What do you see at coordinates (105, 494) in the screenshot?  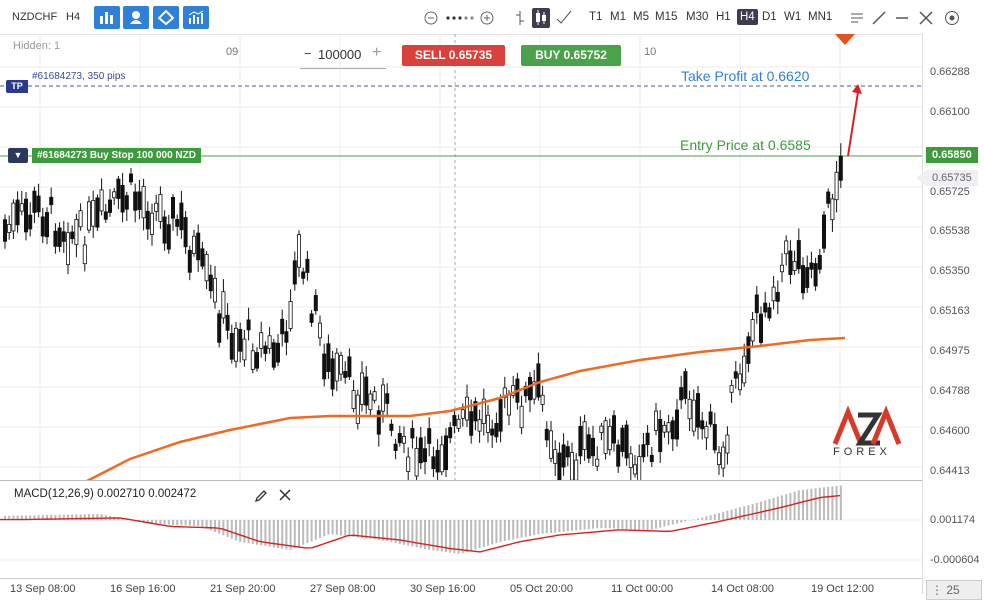 I see `macd-label: MACD(12,26,9) 0.002710 0.002472` at bounding box center [105, 494].